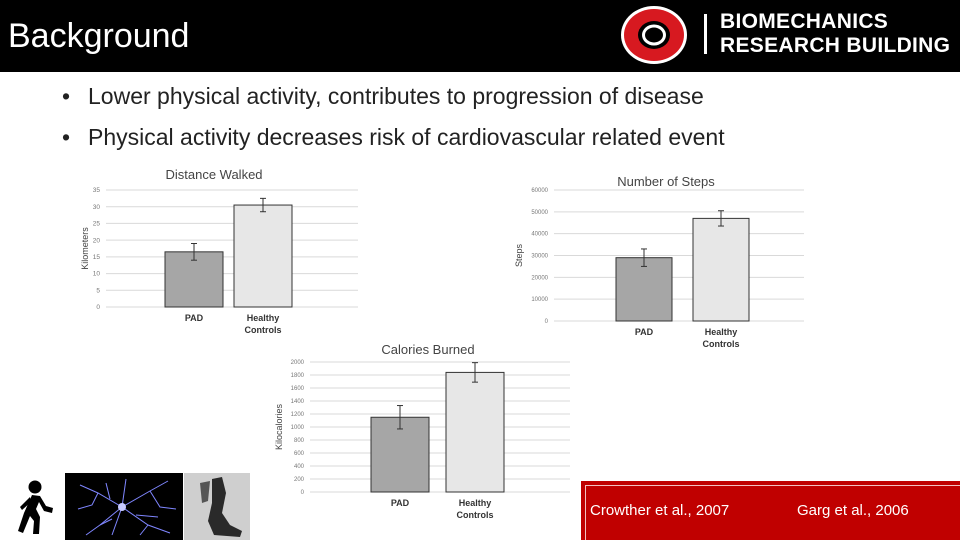 This screenshot has width=960, height=540. I want to click on y-tick-label: 25, so click(97, 224).